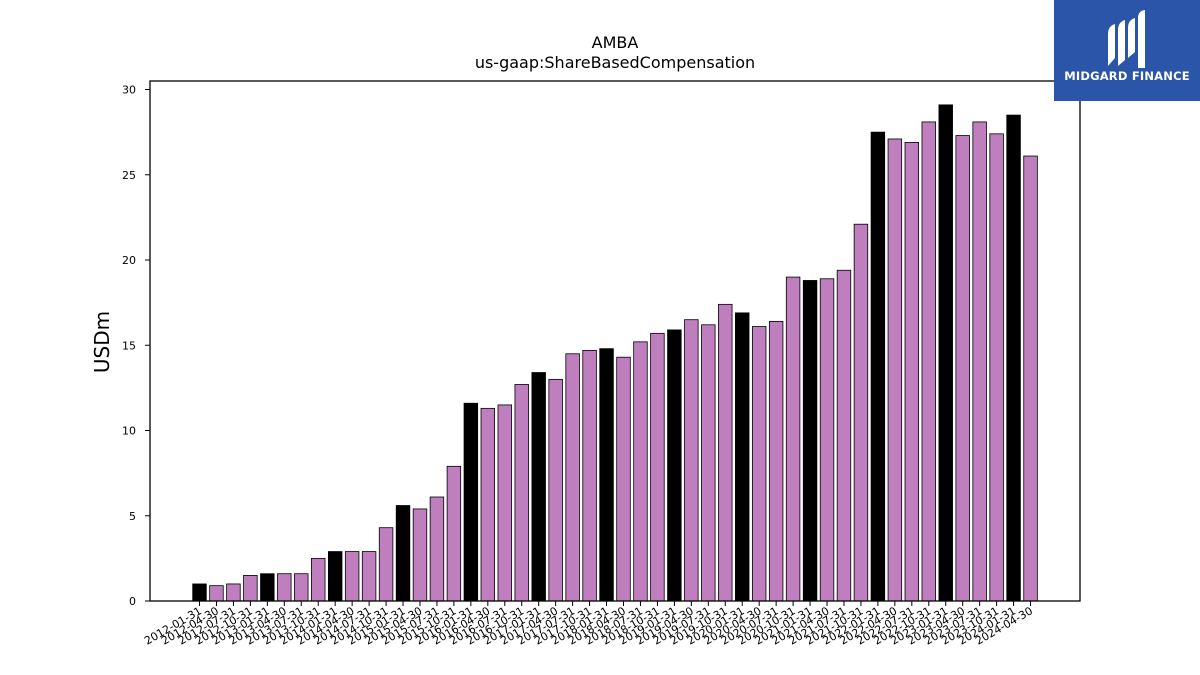 This screenshot has height=675, width=1200. I want to click on y-tick-label: 30, so click(129, 90).